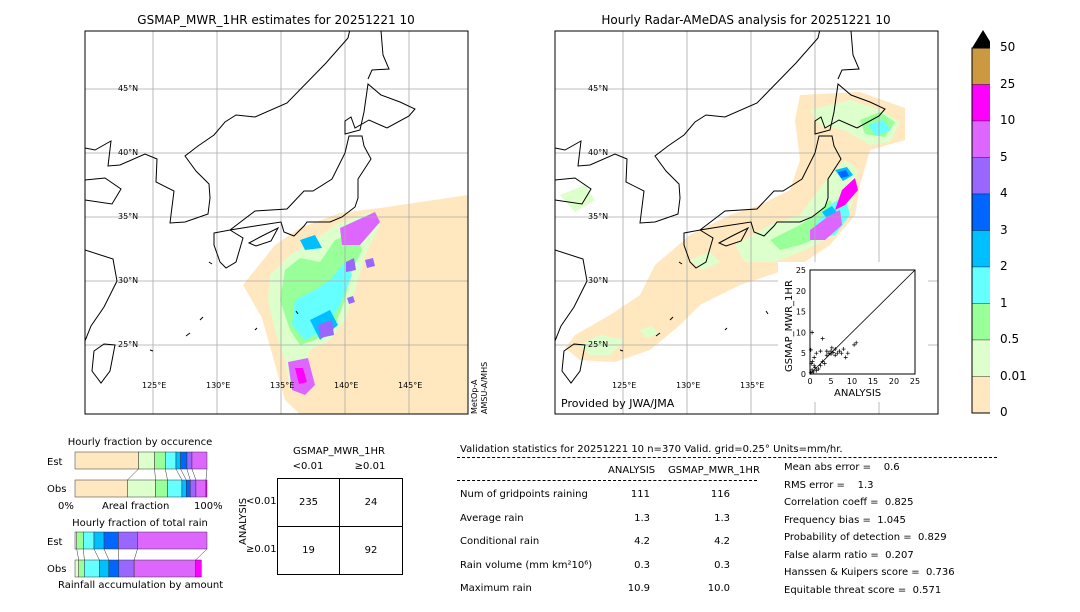  I want to click on y-tick-label: 0, so click(803, 374).